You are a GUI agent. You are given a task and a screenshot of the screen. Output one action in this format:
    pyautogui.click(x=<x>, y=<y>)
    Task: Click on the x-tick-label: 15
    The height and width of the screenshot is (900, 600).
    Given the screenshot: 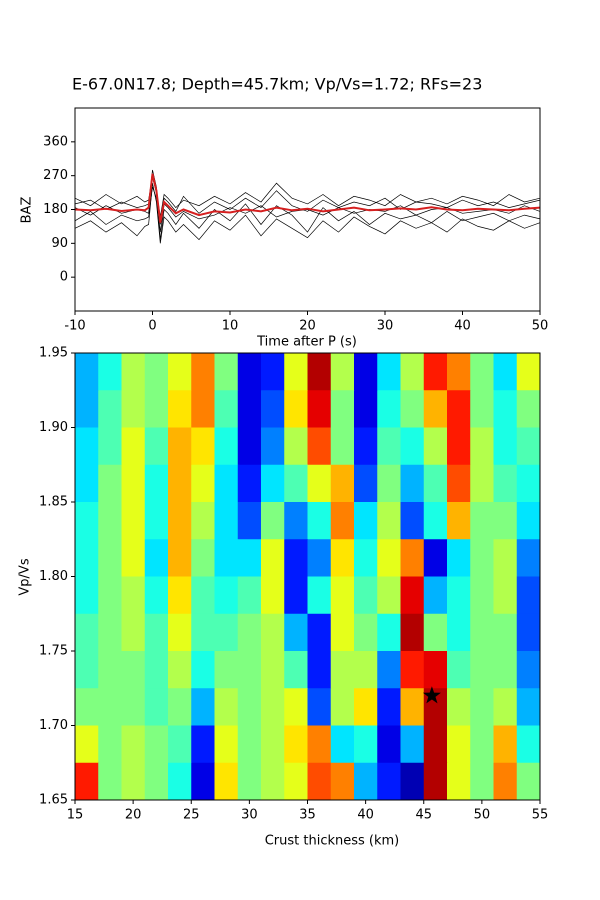 What is the action you would take?
    pyautogui.click(x=75, y=815)
    